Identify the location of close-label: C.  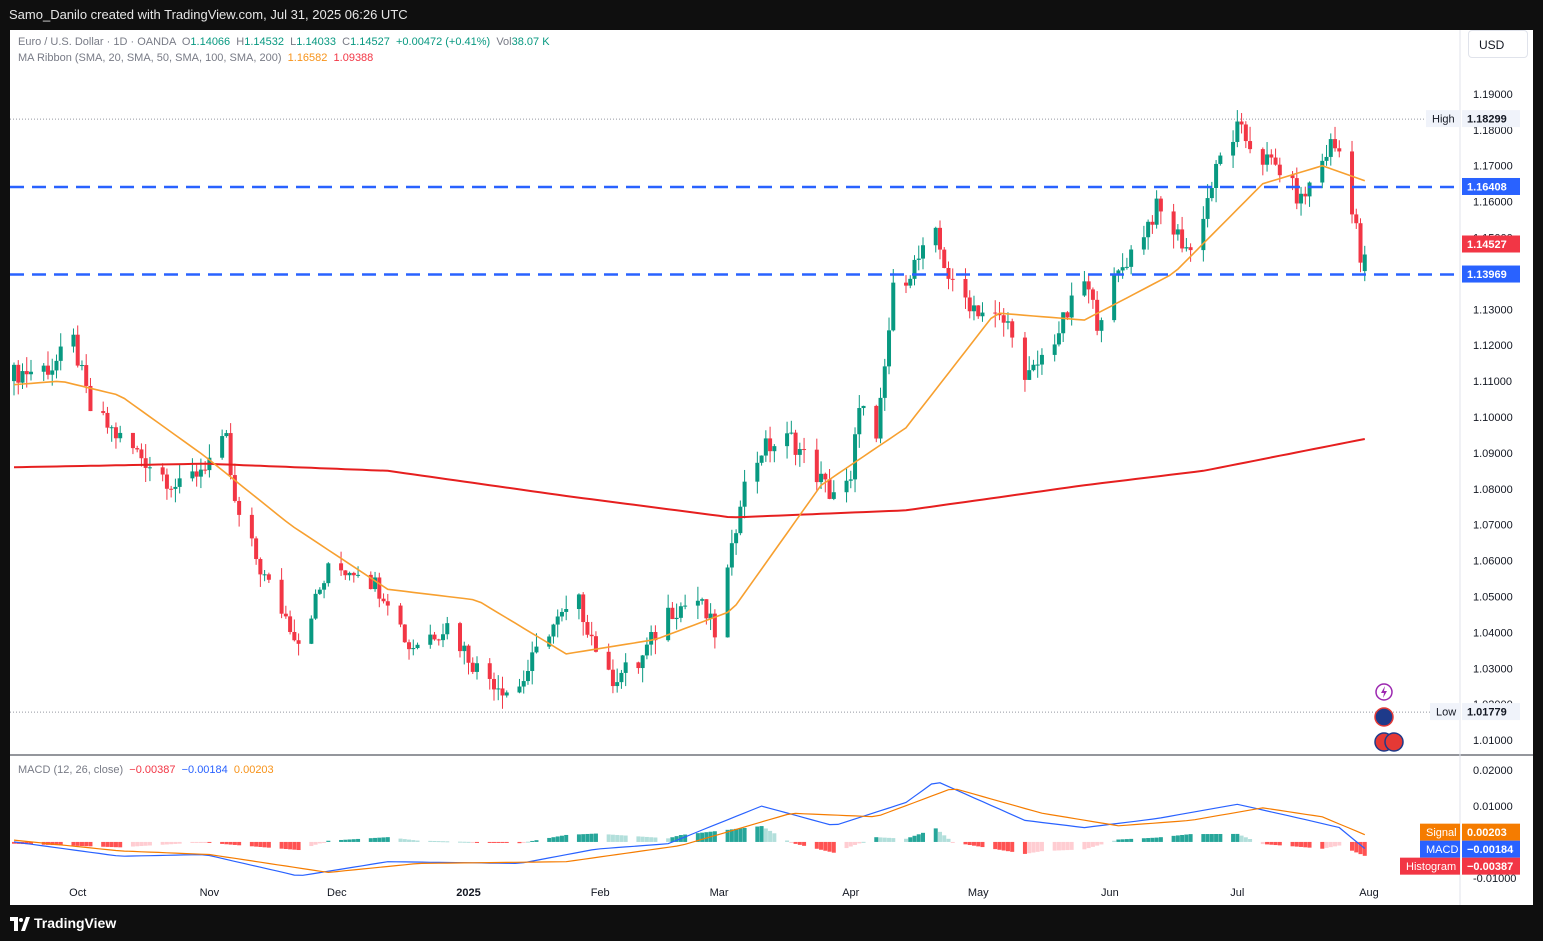
(346, 42).